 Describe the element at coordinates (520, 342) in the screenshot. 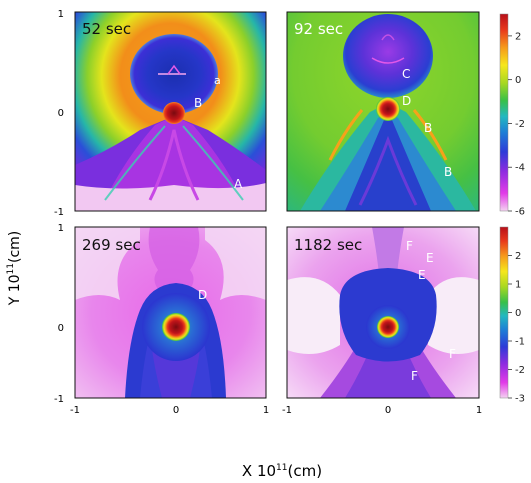

I see `colorbar-tick-label: -1` at that location.